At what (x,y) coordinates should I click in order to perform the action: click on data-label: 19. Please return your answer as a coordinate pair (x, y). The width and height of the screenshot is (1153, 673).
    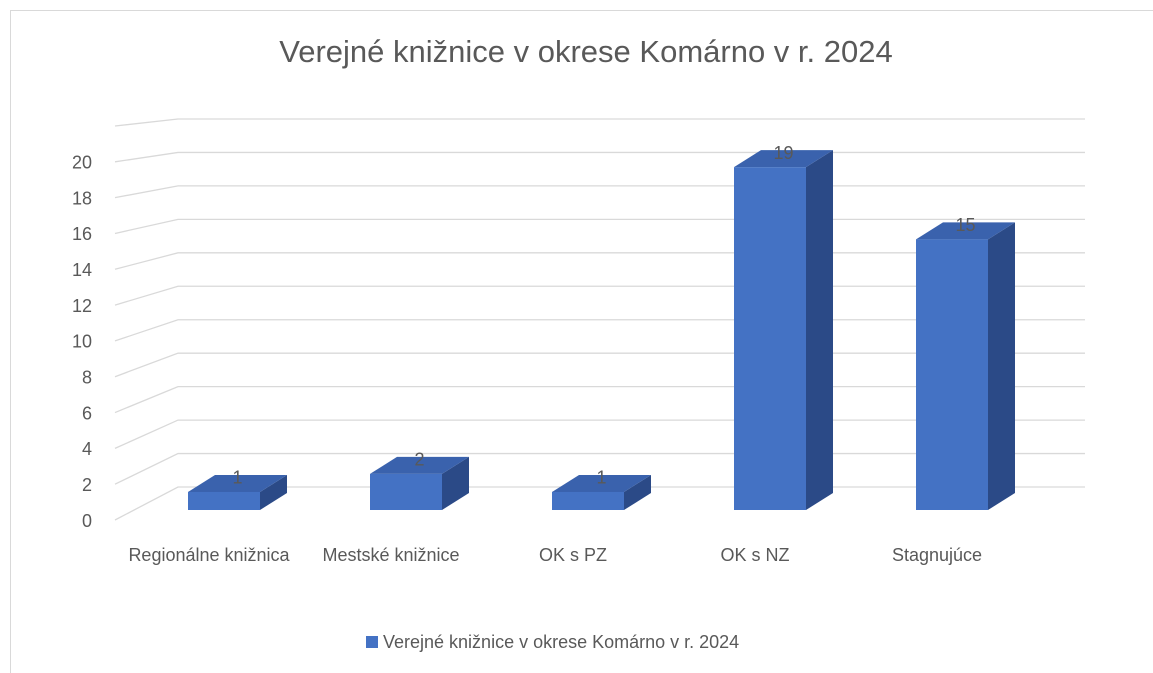
    Looking at the image, I should click on (783, 153).